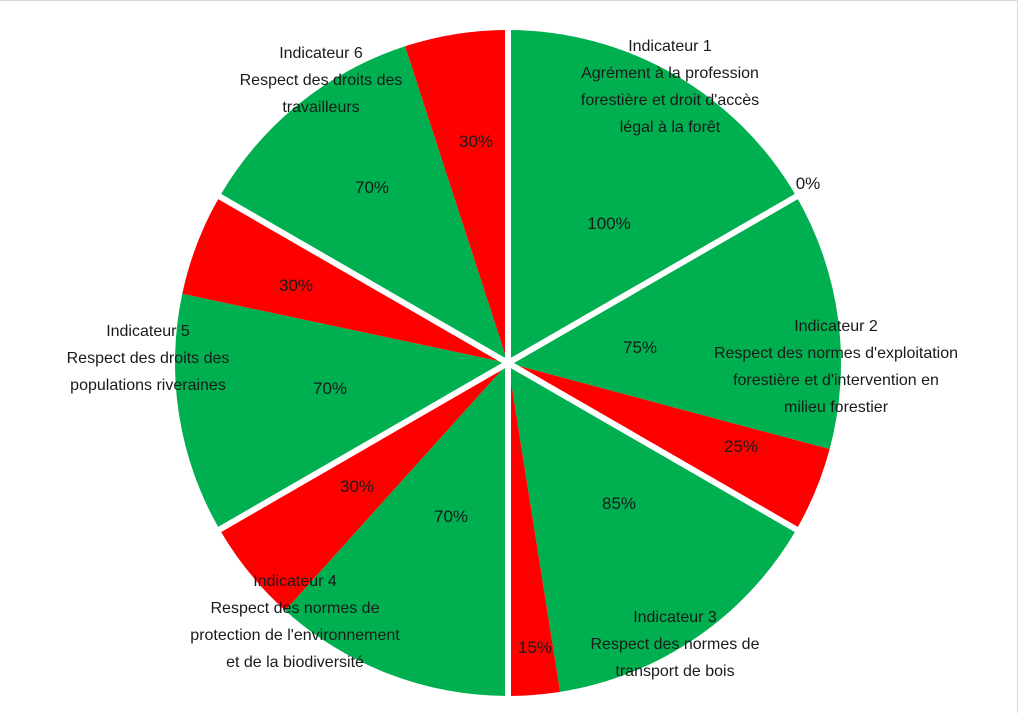  I want to click on category-label-indicator-6-line-1: Indicateur 6, so click(321, 53).